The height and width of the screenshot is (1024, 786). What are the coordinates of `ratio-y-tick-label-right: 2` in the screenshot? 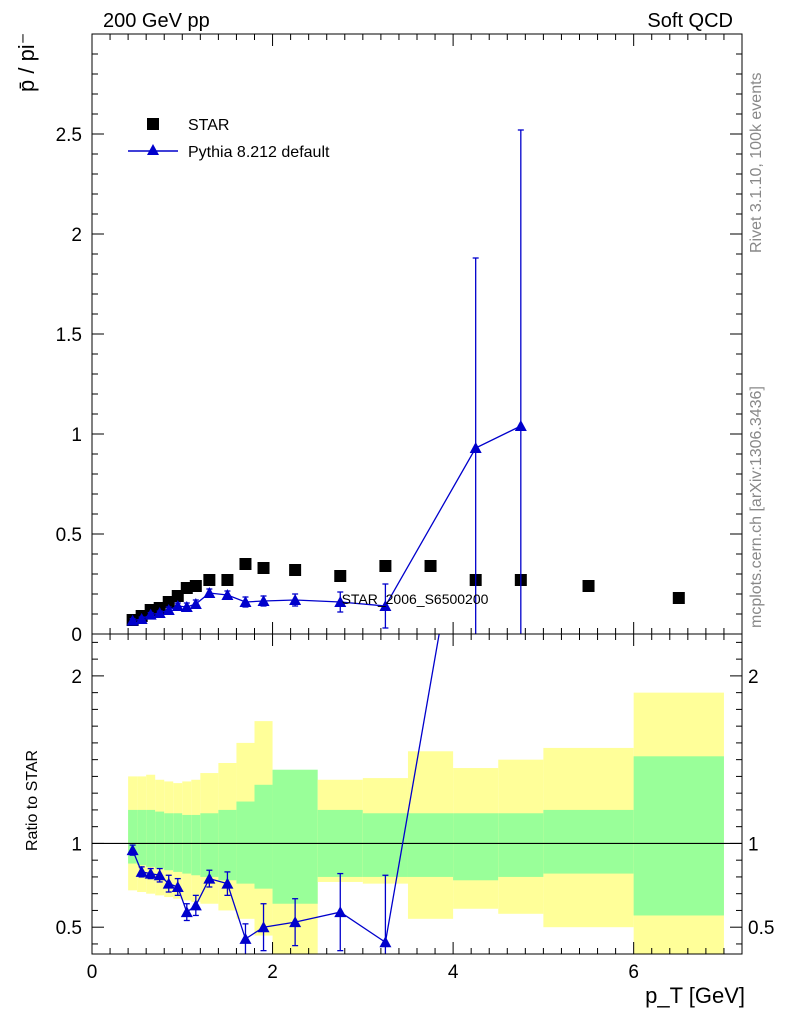 It's located at (753, 677).